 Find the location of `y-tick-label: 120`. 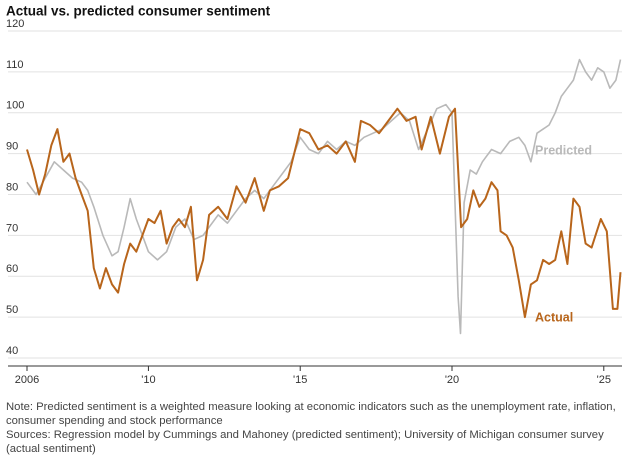

y-tick-label: 120 is located at coordinates (15, 24).